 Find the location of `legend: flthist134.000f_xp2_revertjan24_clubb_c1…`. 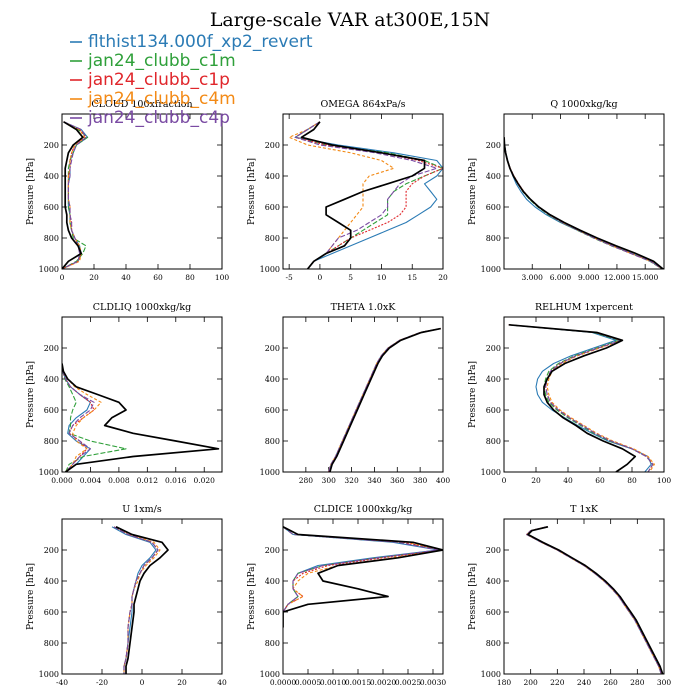

legend: flthist134.000f_xp2_revertjan24_clubb_c1… is located at coordinates (191, 80).